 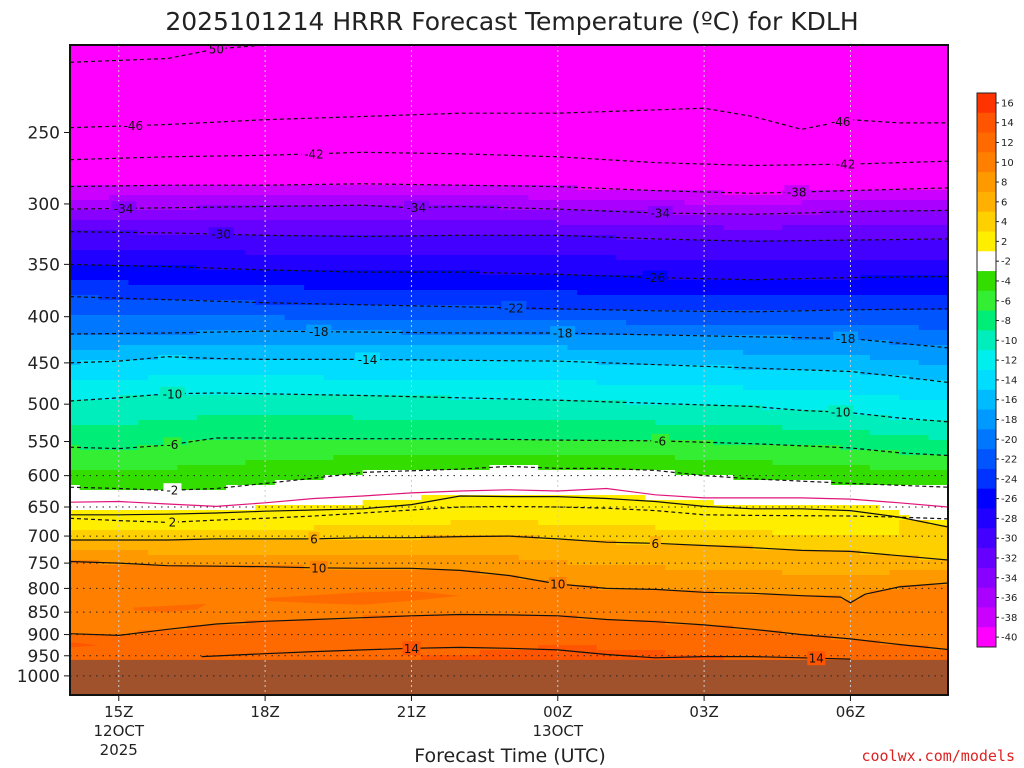 What do you see at coordinates (986, 578) in the screenshot?
I see `colorbar-swatch--34` at bounding box center [986, 578].